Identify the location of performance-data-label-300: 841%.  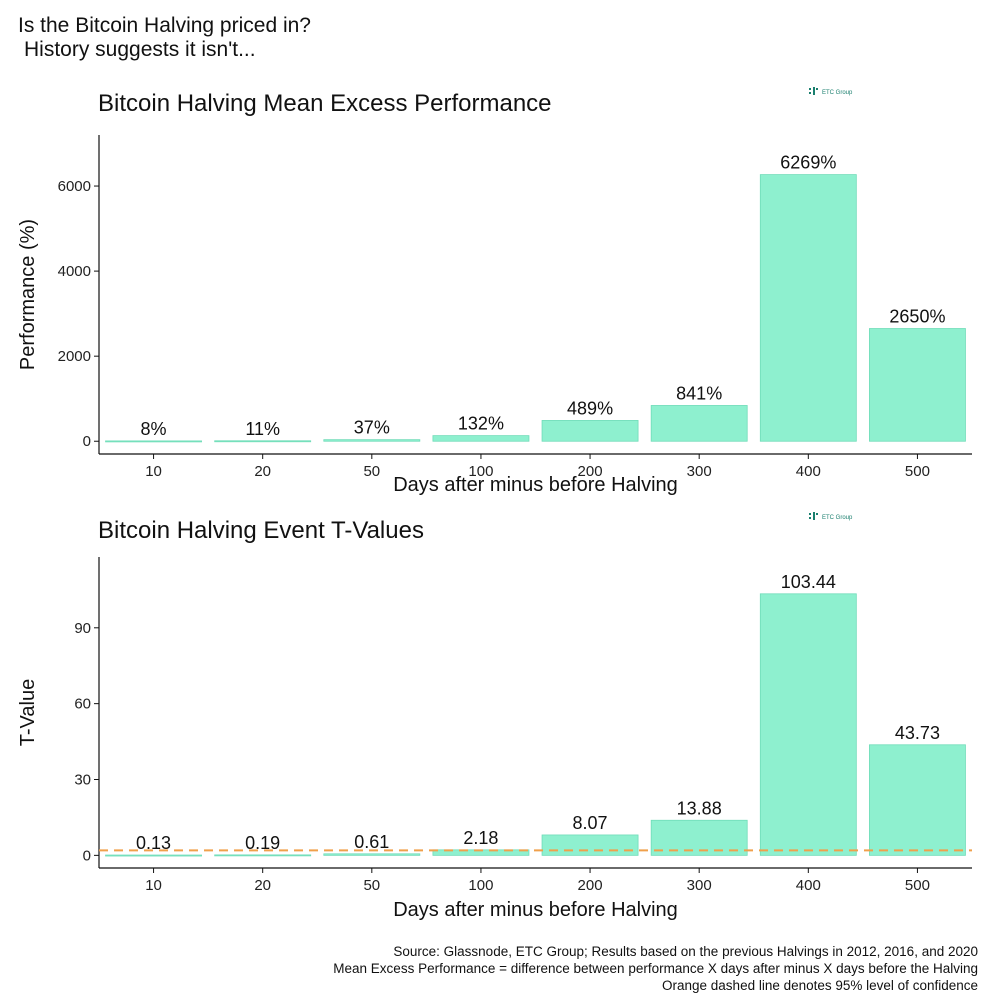
(699, 393).